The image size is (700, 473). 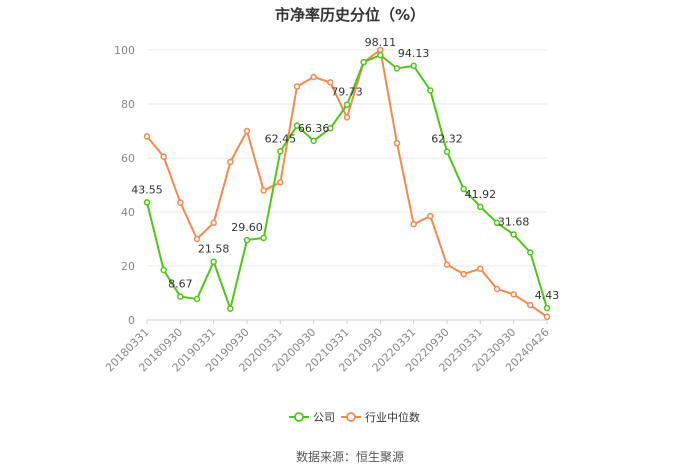 I want to click on y-tick-label: 80, so click(x=128, y=104).